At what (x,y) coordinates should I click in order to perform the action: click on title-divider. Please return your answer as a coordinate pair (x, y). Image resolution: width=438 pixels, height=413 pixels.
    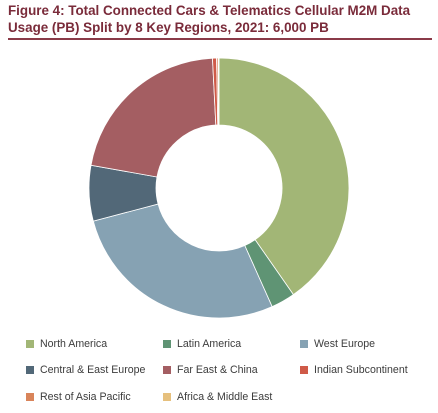
    Looking at the image, I should click on (220, 39).